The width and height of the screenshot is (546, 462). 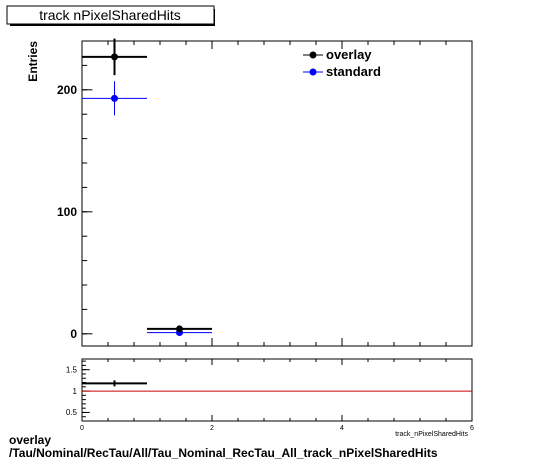 I want to click on legend-overlay-label: overlay, so click(x=349, y=54).